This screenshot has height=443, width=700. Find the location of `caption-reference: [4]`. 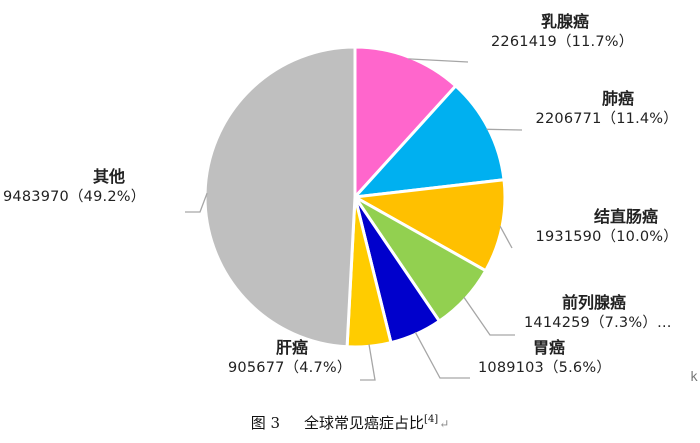

caption-reference: [4] is located at coordinates (431, 419).